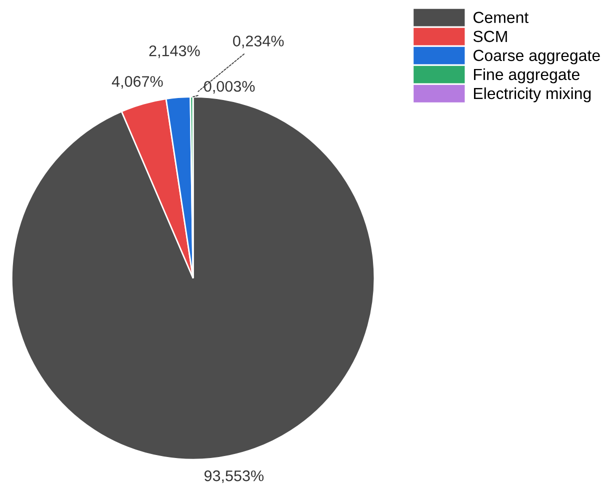 This screenshot has width=610, height=498. I want to click on data-label: 2,143%, so click(174, 51).